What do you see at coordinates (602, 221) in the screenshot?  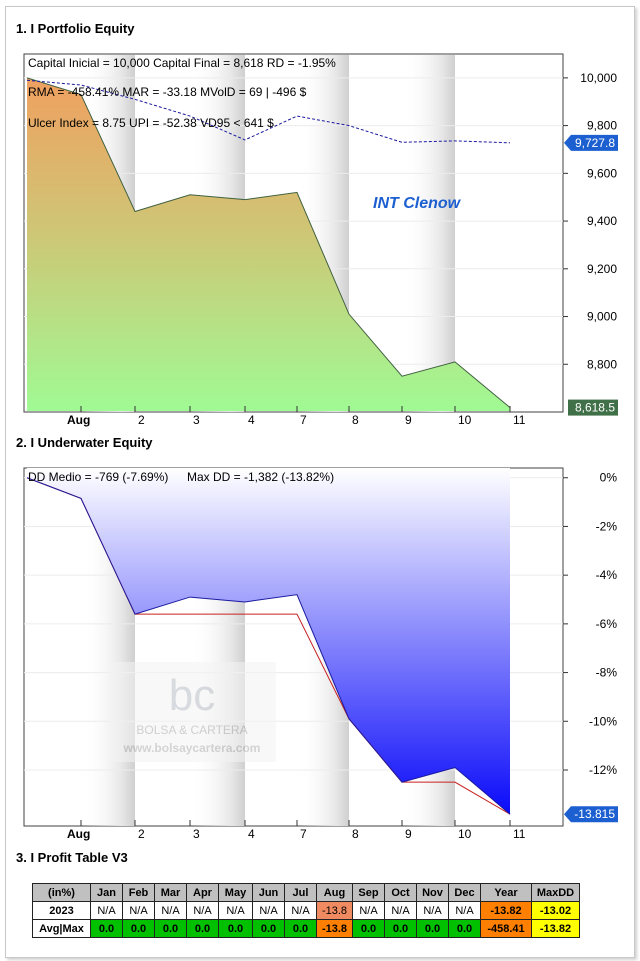 I see `c1-ytick-label: 9,400` at bounding box center [602, 221].